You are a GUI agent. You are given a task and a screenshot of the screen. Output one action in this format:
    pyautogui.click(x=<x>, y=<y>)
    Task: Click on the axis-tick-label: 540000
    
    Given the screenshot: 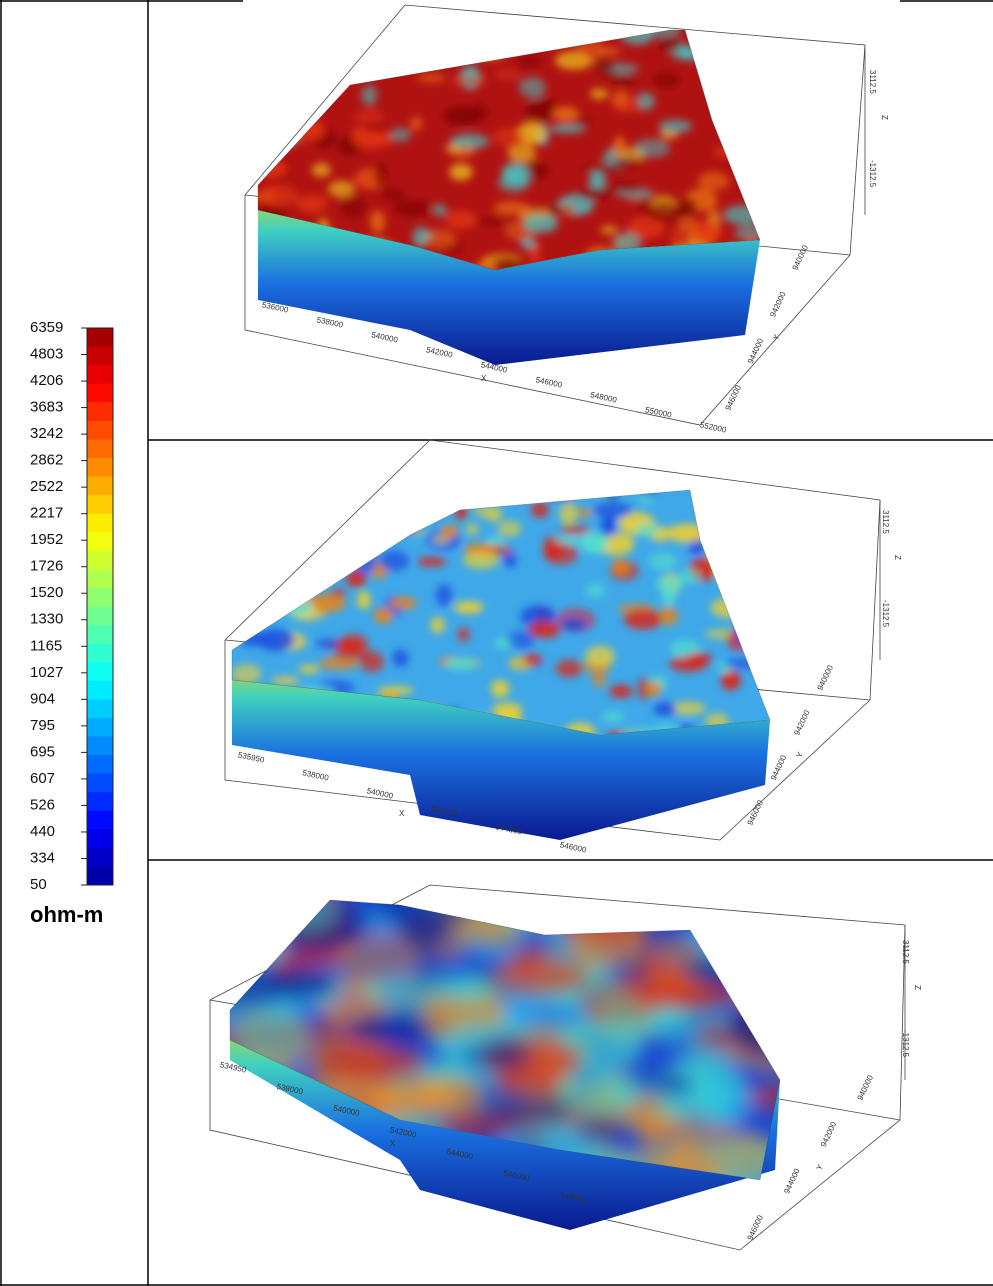 What is the action you would take?
    pyautogui.click(x=385, y=337)
    